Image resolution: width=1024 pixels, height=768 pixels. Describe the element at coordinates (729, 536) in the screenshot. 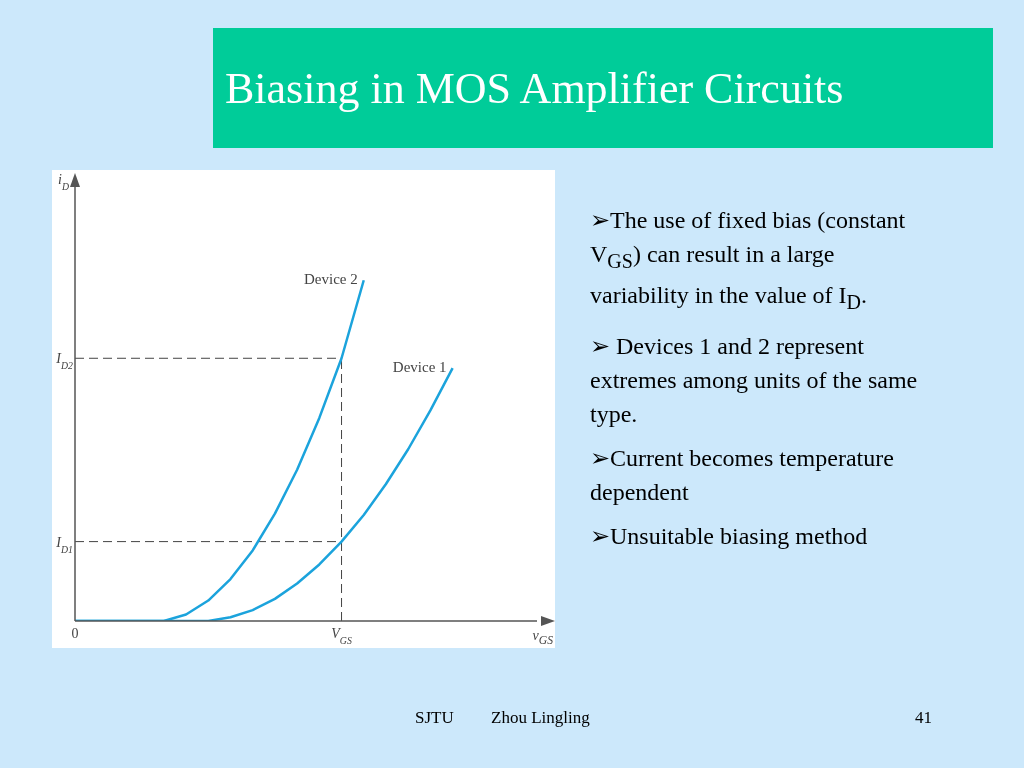

I see `text: ➢Unsuitable biasing method` at that location.